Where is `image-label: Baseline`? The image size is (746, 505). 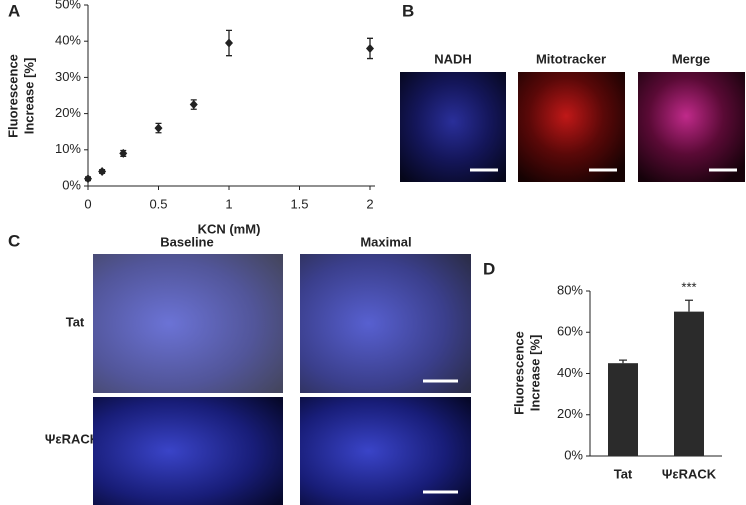
image-label: Baseline is located at coordinates (186, 241).